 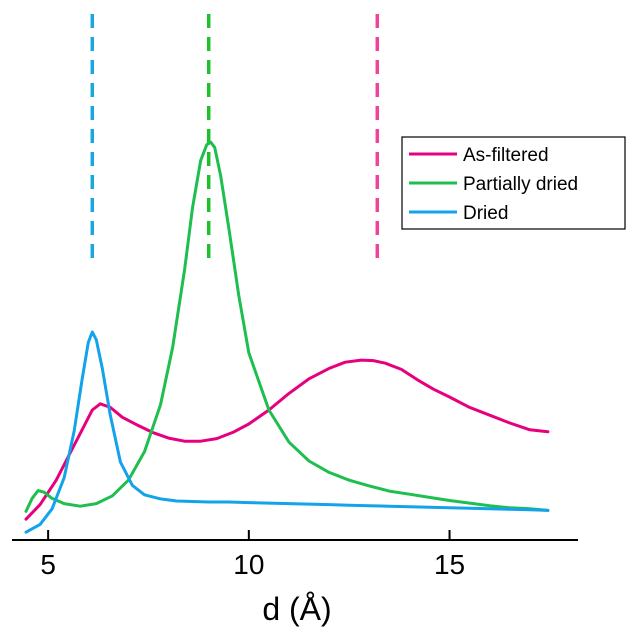 I want to click on legend: As-filtered Partially dried Dried, so click(x=513, y=183).